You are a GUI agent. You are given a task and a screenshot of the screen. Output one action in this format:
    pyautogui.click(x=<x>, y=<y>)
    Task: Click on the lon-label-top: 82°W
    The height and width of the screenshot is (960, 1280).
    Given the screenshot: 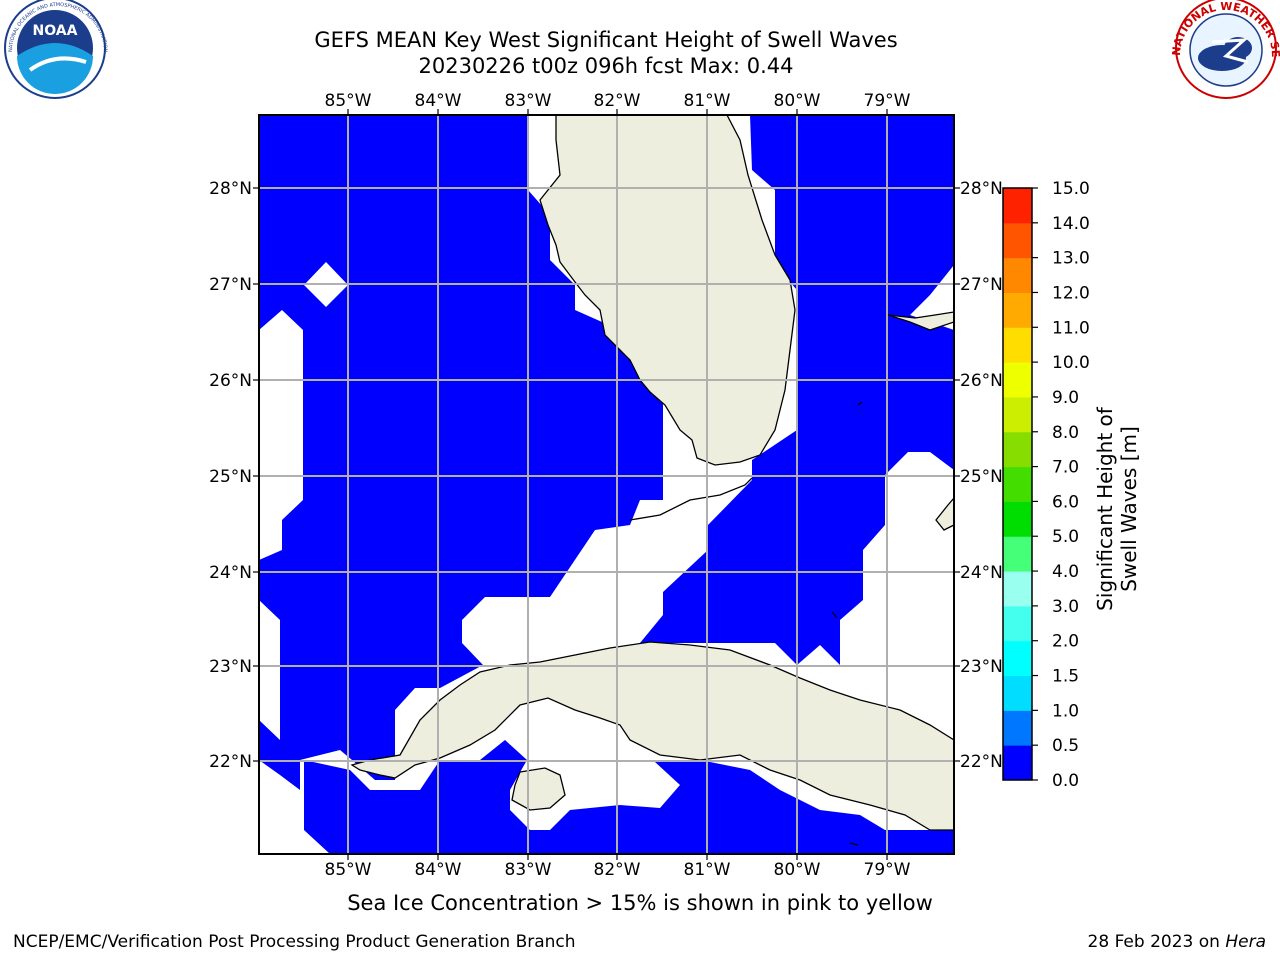 What is the action you would take?
    pyautogui.click(x=617, y=101)
    